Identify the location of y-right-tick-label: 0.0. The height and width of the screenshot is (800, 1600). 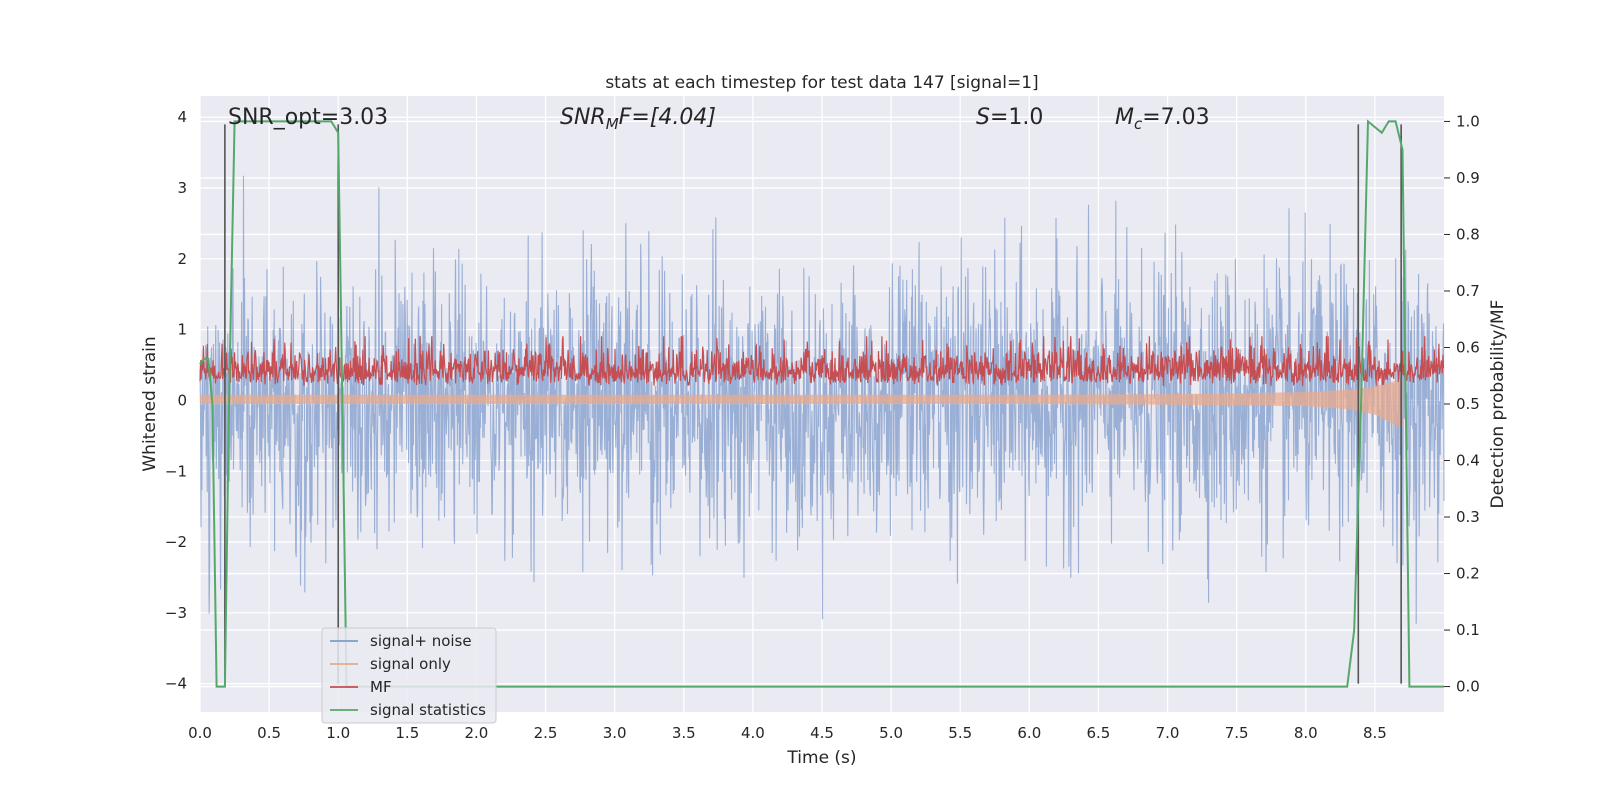
(1468, 687).